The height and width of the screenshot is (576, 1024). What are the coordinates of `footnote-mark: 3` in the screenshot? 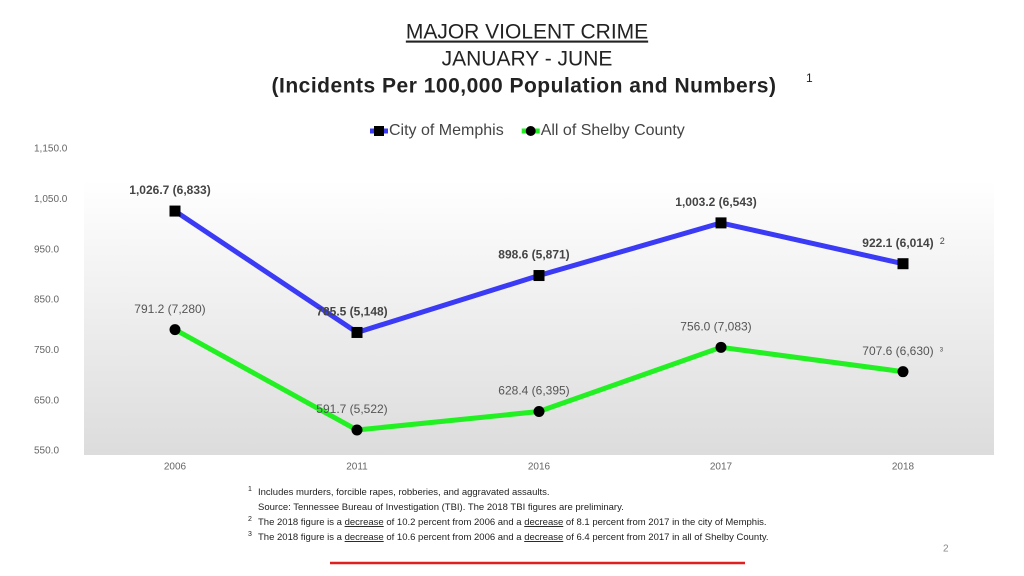 It's located at (250, 534).